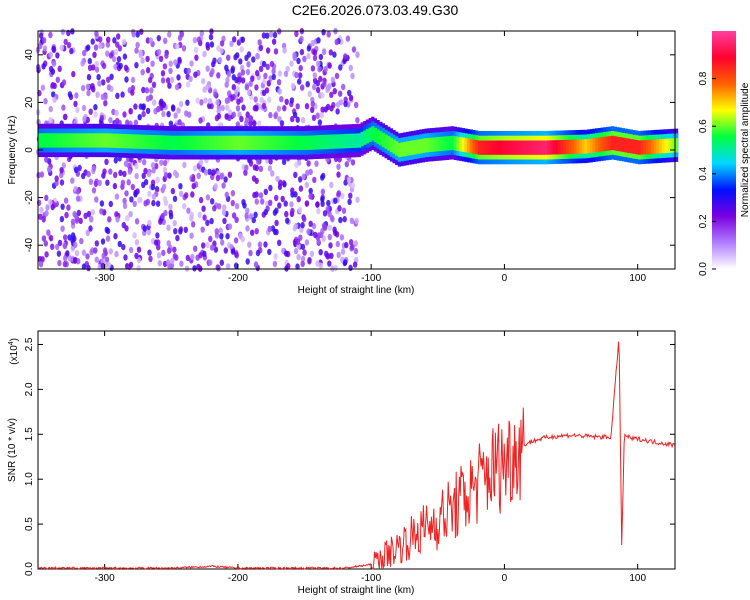  Describe the element at coordinates (29, 524) in the screenshot. I see `snr-y-tick-label: 0.5` at that location.